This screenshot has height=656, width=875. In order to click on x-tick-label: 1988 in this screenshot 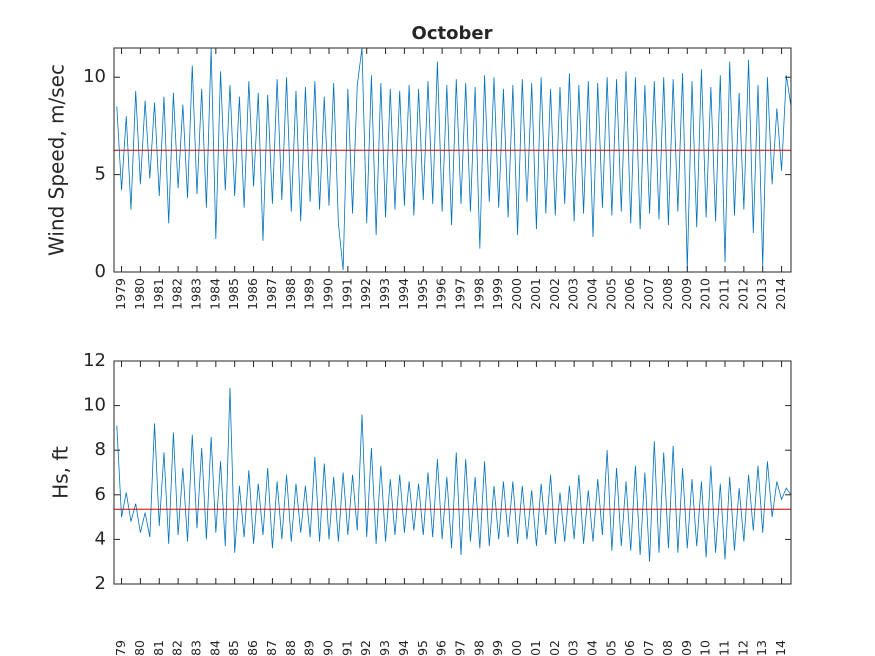, I will do `click(290, 294)`.